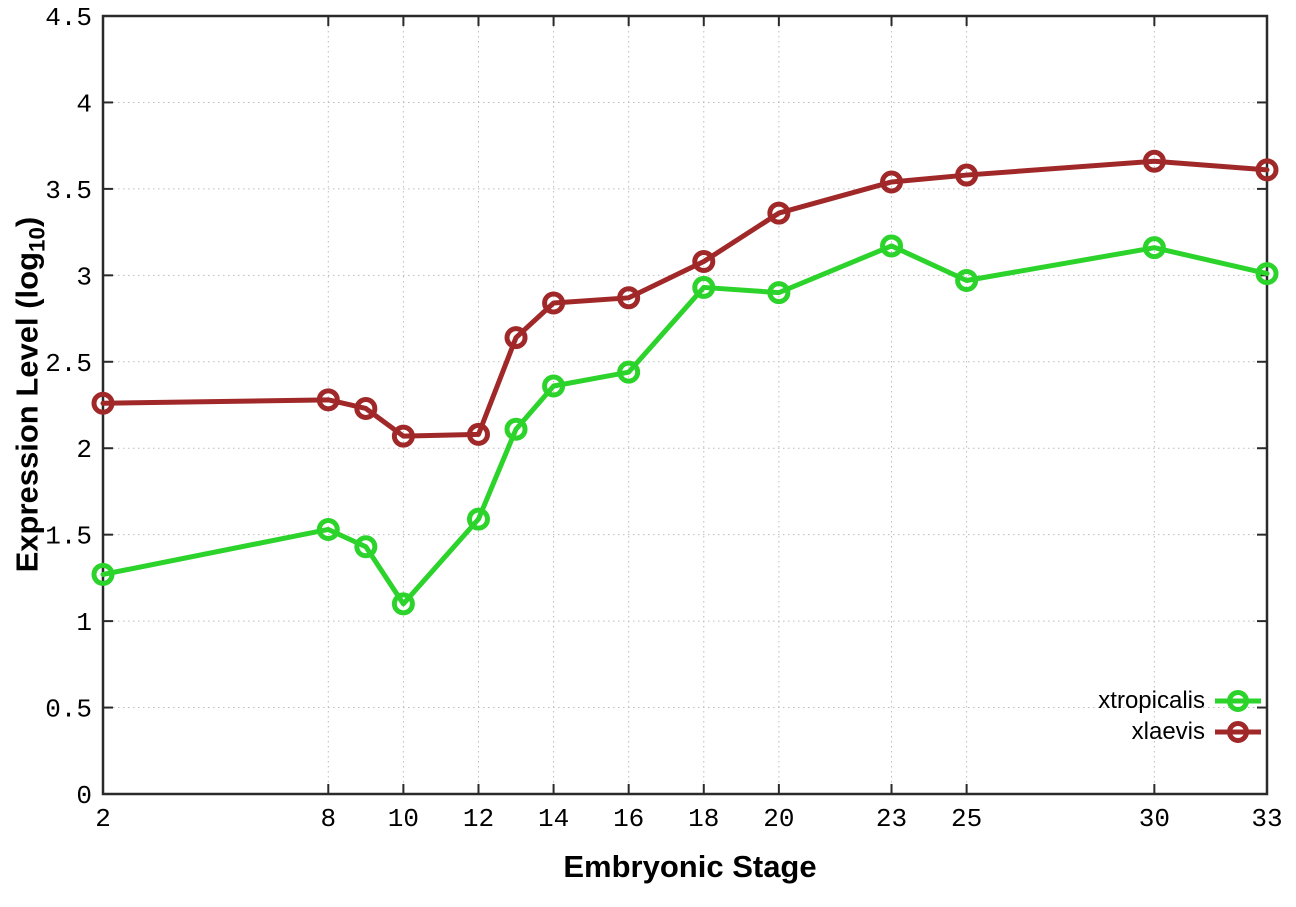 This screenshot has width=1296, height=907. What do you see at coordinates (84, 277) in the screenshot?
I see `y-tick-label: 3` at bounding box center [84, 277].